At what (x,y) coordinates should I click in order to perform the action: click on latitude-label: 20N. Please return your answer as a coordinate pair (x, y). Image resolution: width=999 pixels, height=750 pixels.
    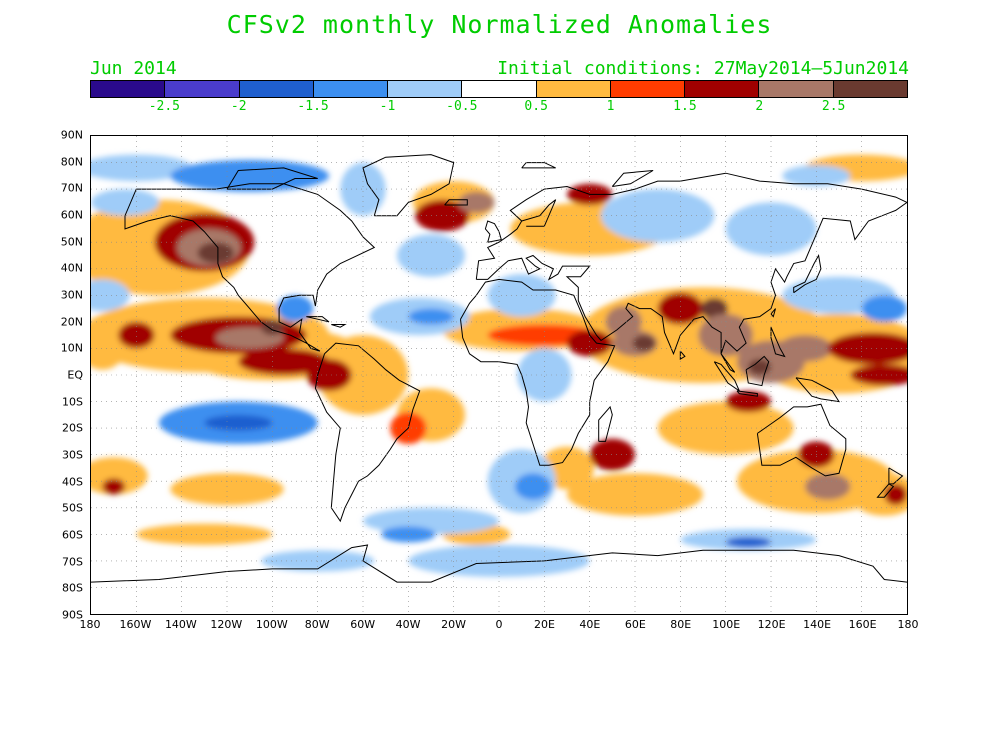
    Looking at the image, I should click on (71, 322).